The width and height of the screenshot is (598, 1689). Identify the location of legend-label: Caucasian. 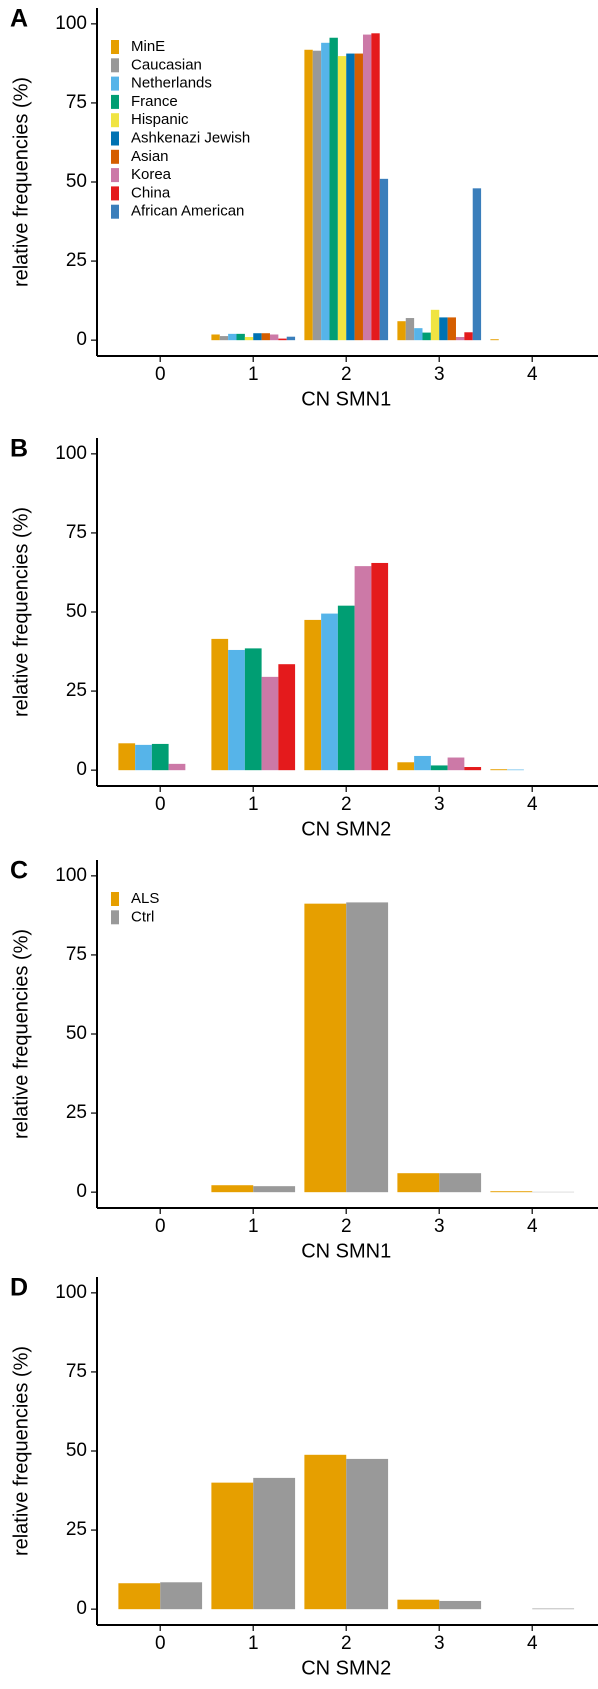
(166, 64).